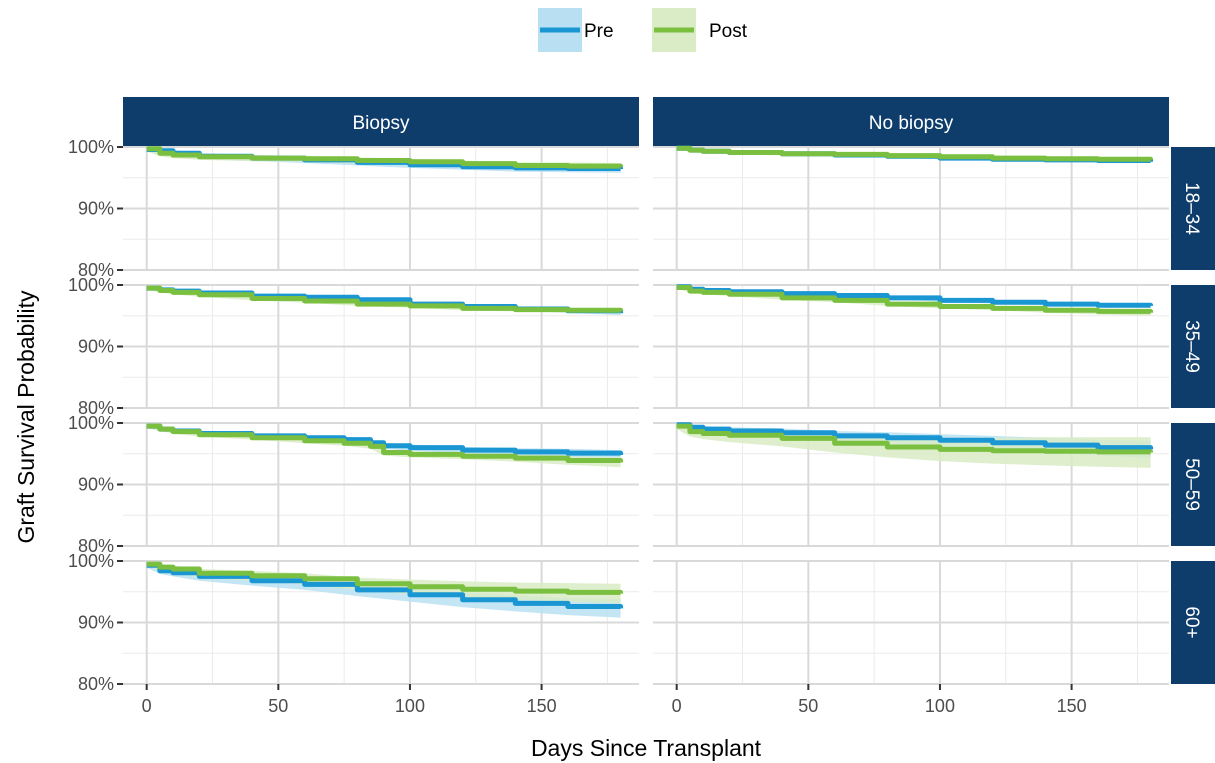 The height and width of the screenshot is (763, 1215). I want to click on legend: Pre Post, so click(643, 30).